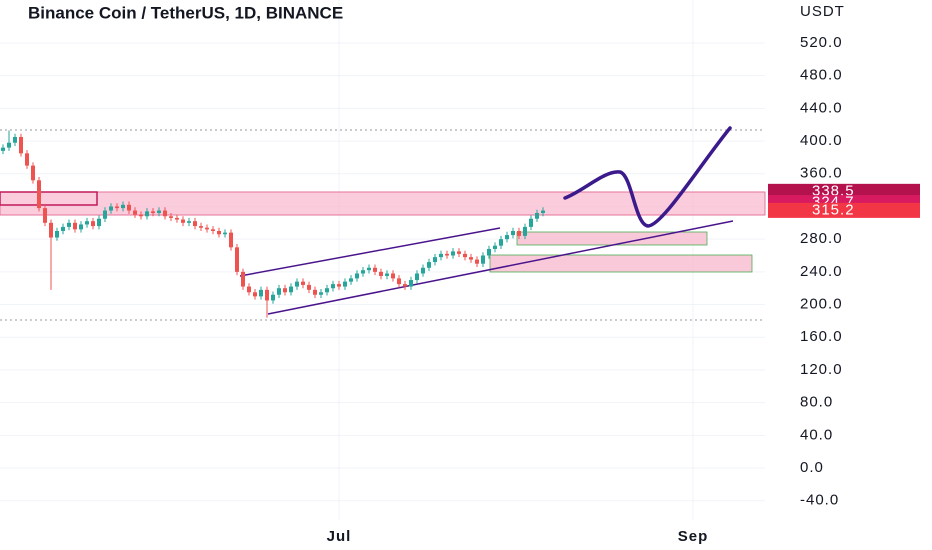 The width and height of the screenshot is (932, 550). I want to click on price-label: 315.2, so click(833, 209).